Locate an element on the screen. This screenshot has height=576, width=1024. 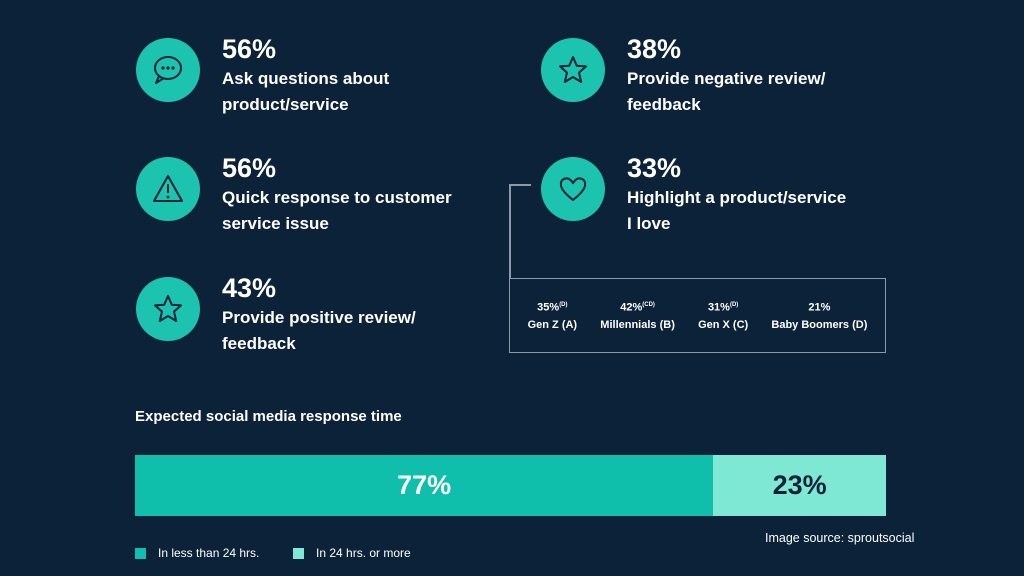
stat-negative-review: 38% Provide negative review/ feedback is located at coordinates (683, 76).